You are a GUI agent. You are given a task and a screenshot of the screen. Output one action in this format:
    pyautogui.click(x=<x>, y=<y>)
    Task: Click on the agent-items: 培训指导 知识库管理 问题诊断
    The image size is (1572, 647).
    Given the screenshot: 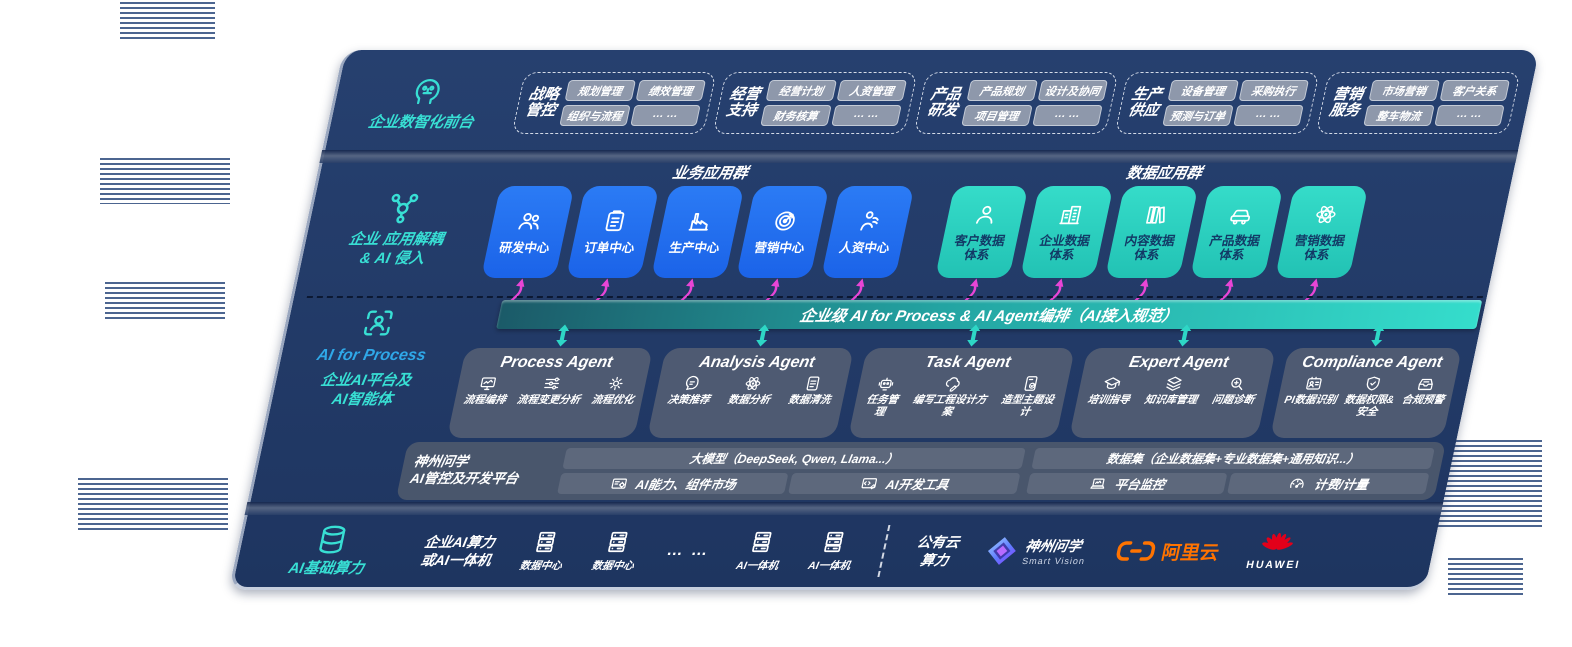 What is the action you would take?
    pyautogui.click(x=1173, y=390)
    